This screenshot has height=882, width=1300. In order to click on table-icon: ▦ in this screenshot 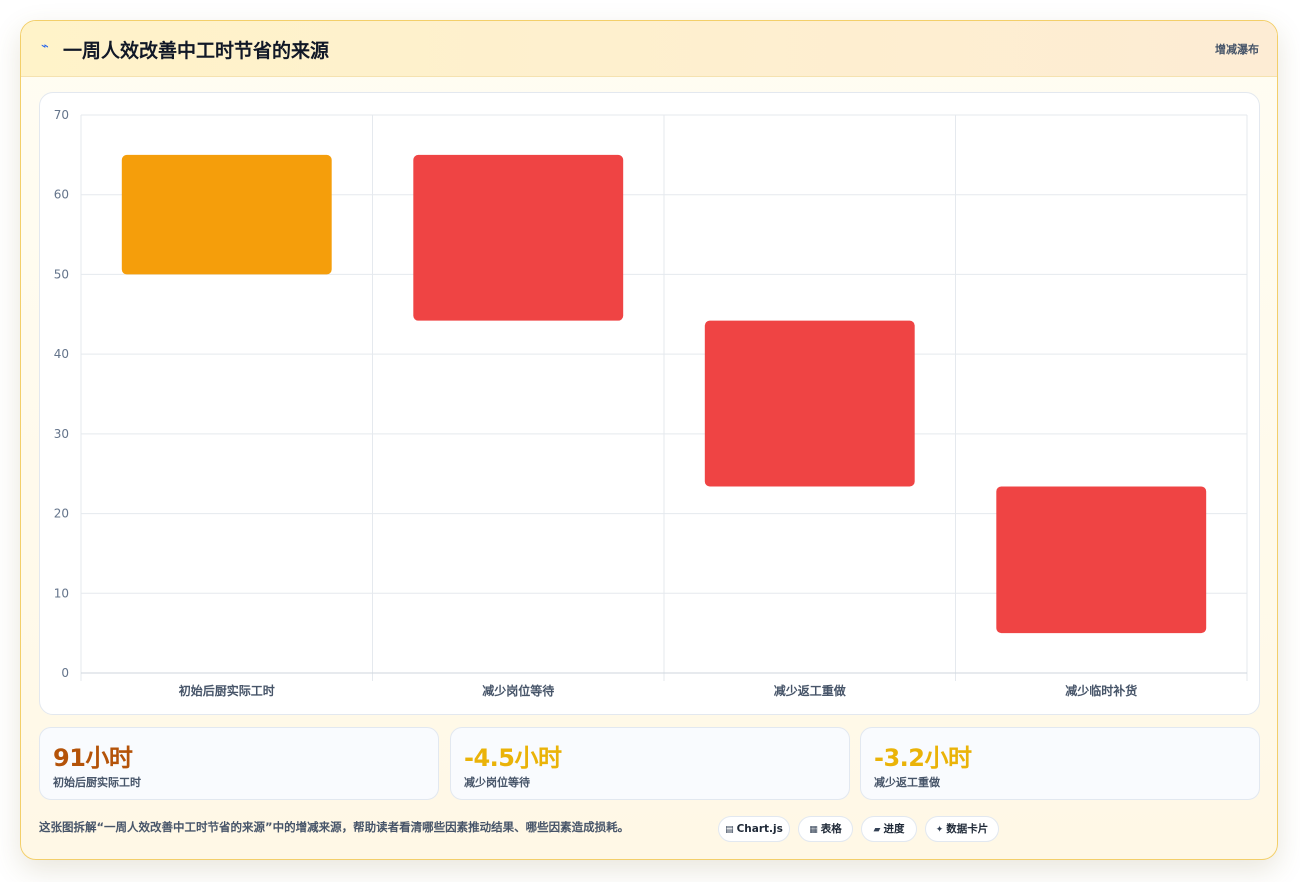, I will do `click(813, 830)`.